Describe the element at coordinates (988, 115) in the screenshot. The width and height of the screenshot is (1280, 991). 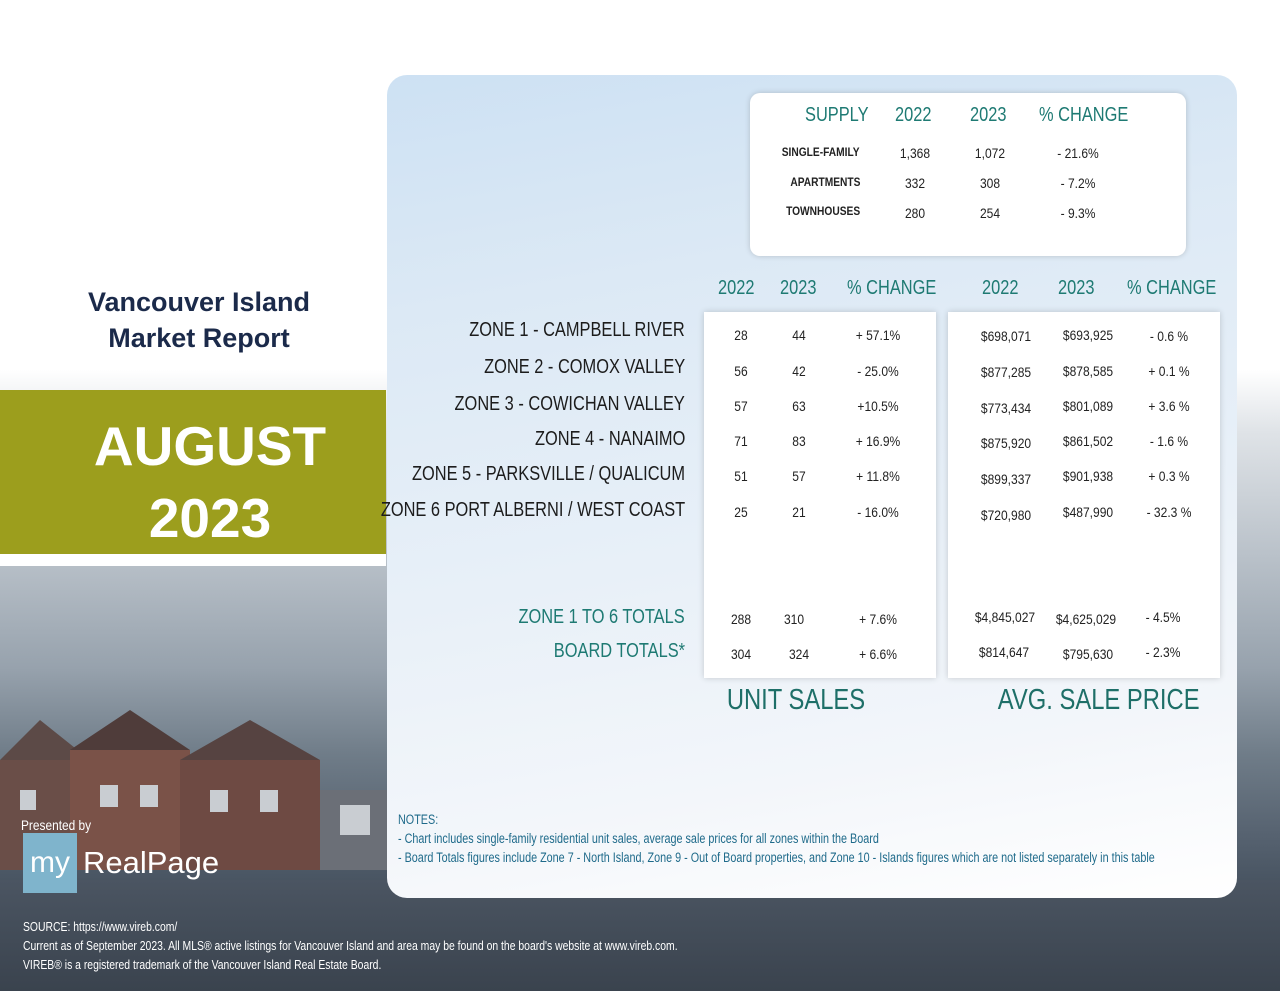
I see `supply-header-2023: 2023` at that location.